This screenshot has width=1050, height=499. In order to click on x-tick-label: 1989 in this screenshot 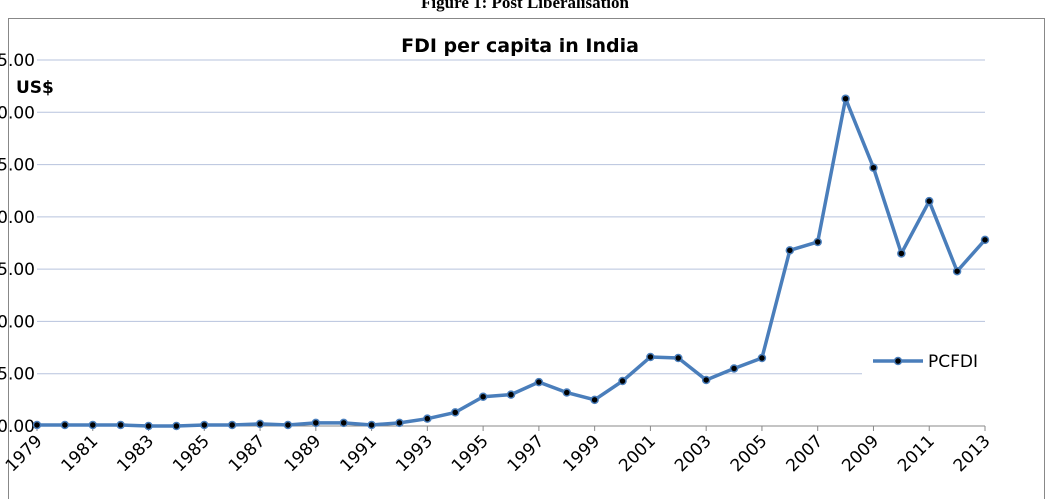, I will do `click(303, 453)`.